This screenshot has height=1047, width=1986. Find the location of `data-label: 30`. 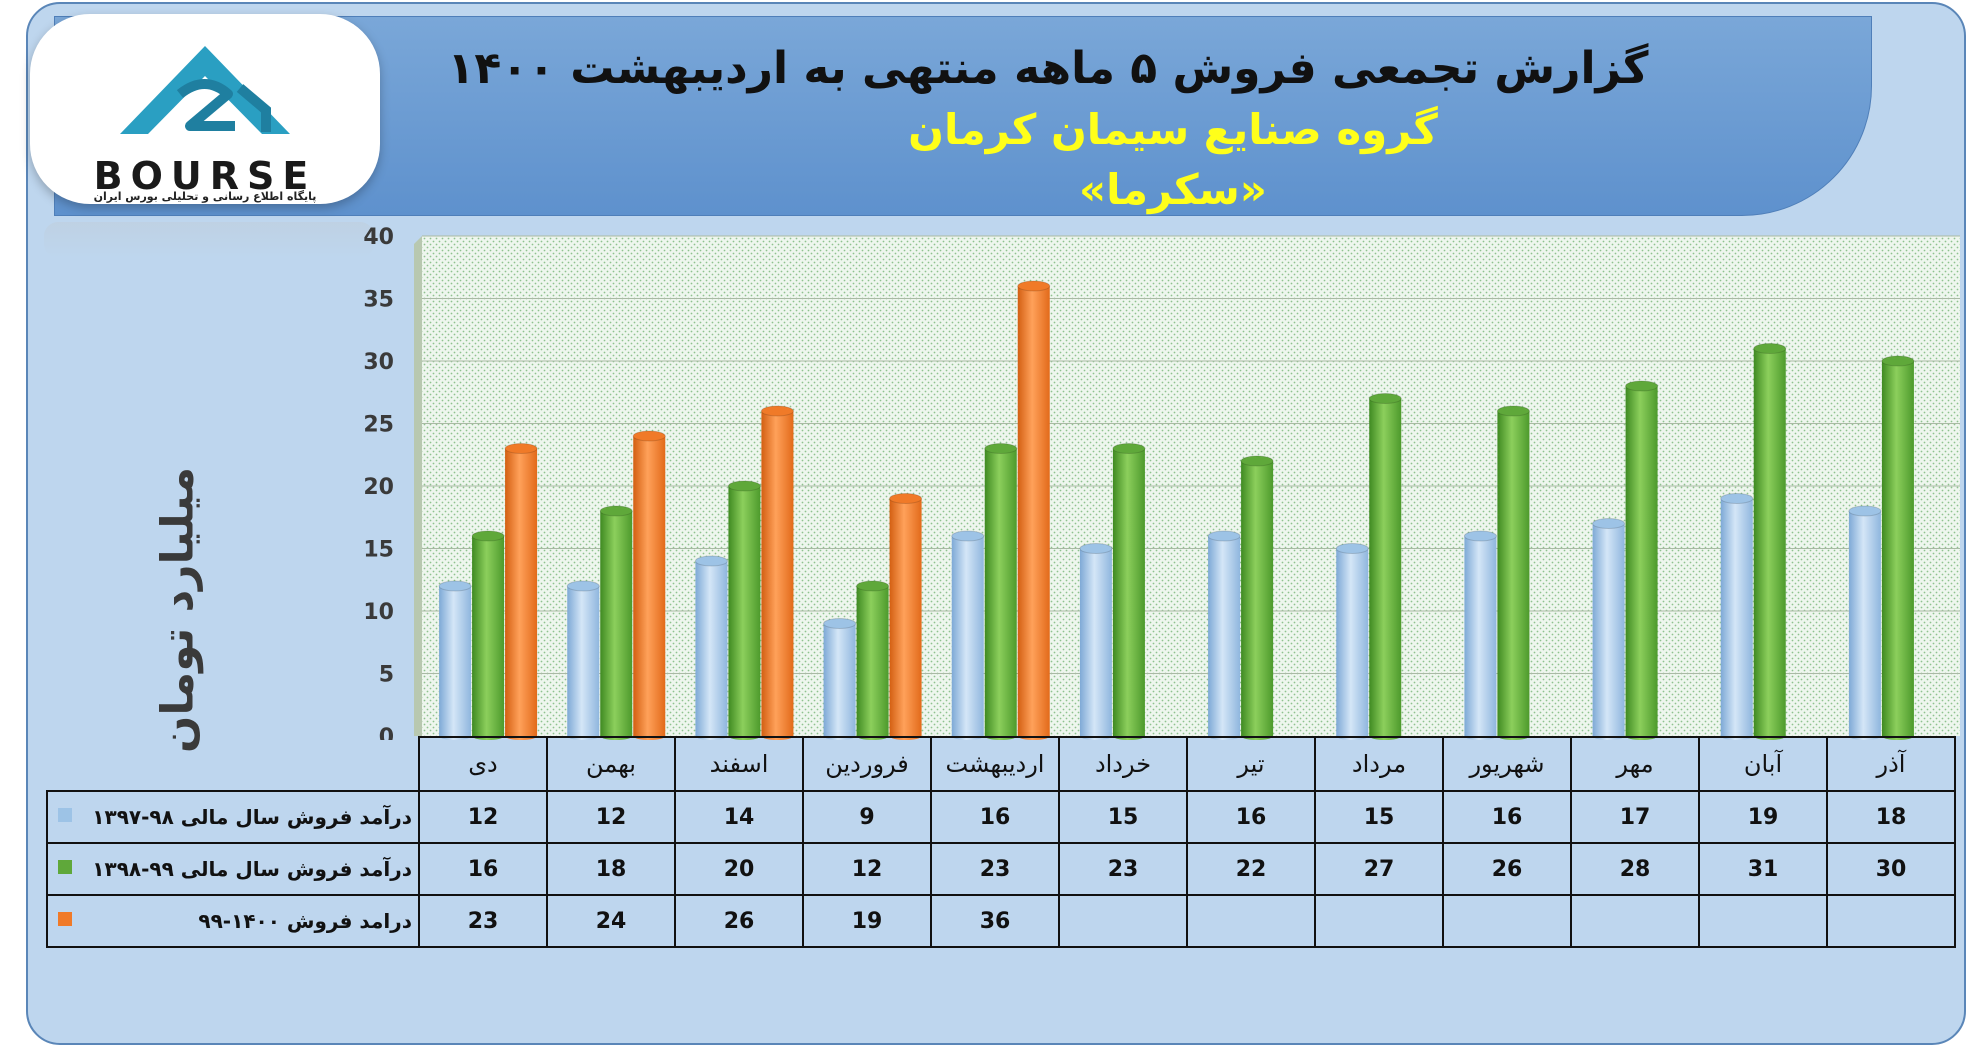

data-label: 30 is located at coordinates (1891, 869).